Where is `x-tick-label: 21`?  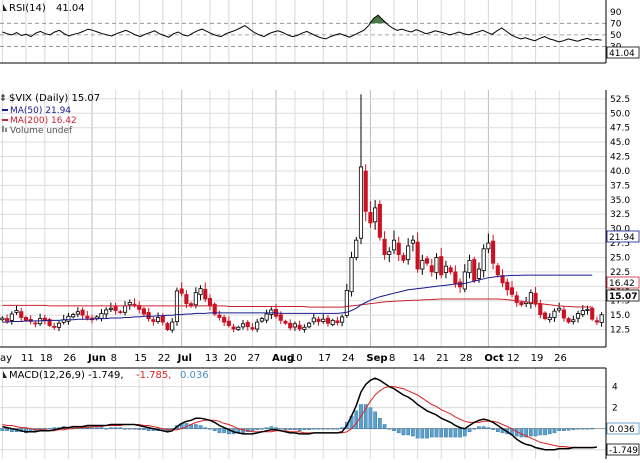 x-tick-label: 21 is located at coordinates (442, 358).